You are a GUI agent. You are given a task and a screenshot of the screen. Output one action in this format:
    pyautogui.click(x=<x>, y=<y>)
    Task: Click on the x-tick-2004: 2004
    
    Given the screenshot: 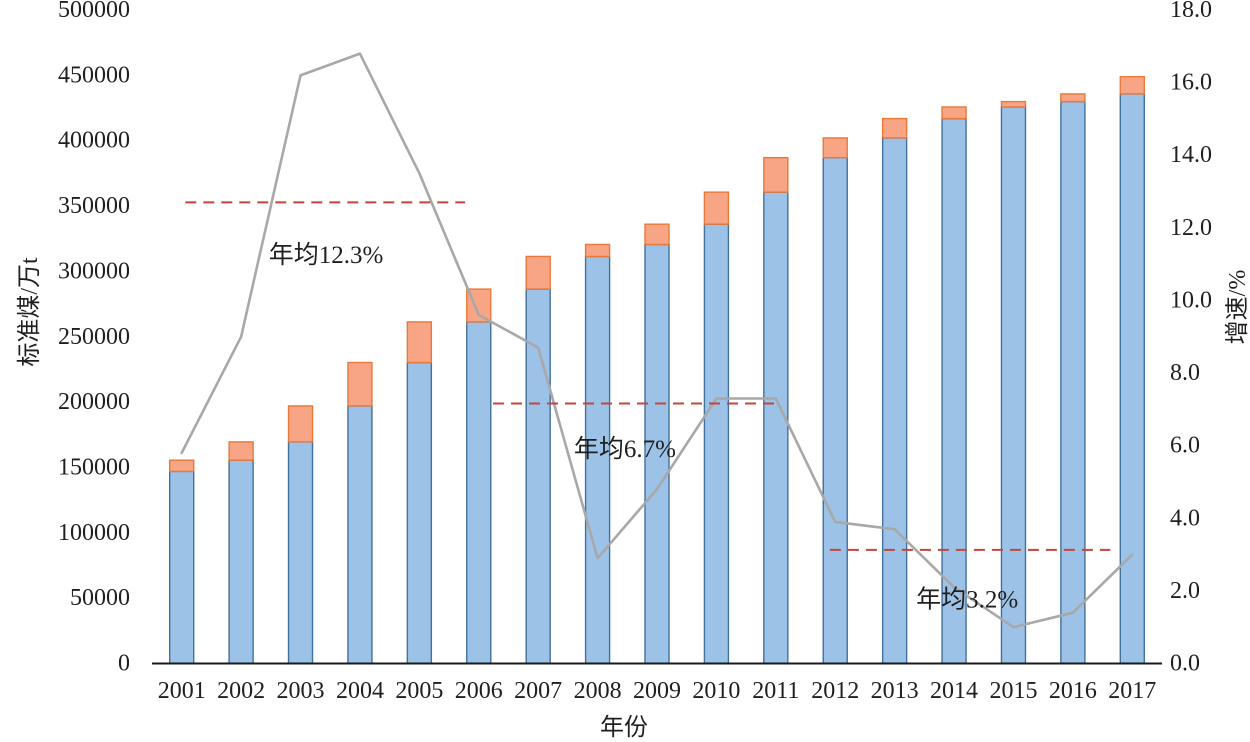 What is the action you would take?
    pyautogui.click(x=360, y=691)
    